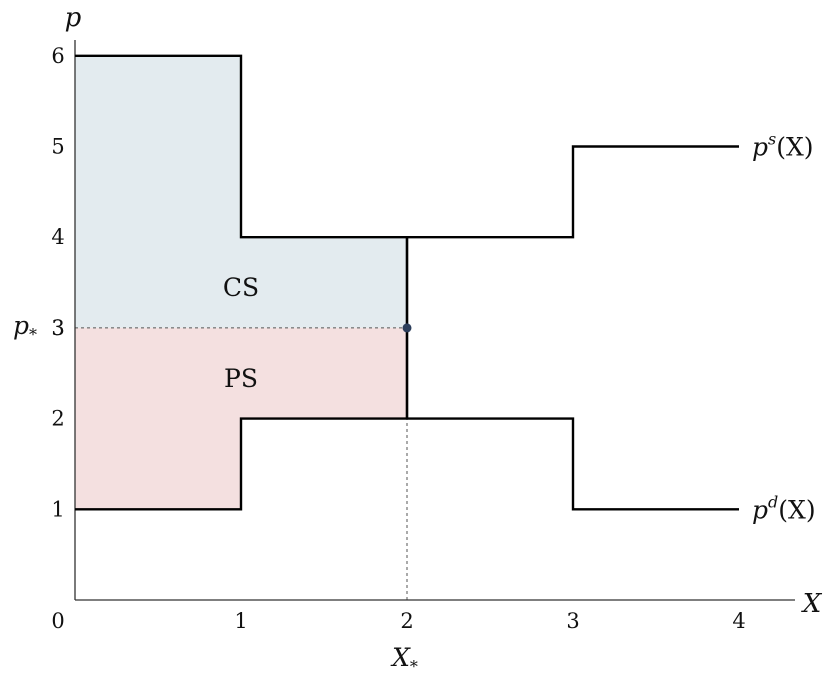  Describe the element at coordinates (404, 659) in the screenshot. I see `equilibrium-quantity-label: X*` at that location.